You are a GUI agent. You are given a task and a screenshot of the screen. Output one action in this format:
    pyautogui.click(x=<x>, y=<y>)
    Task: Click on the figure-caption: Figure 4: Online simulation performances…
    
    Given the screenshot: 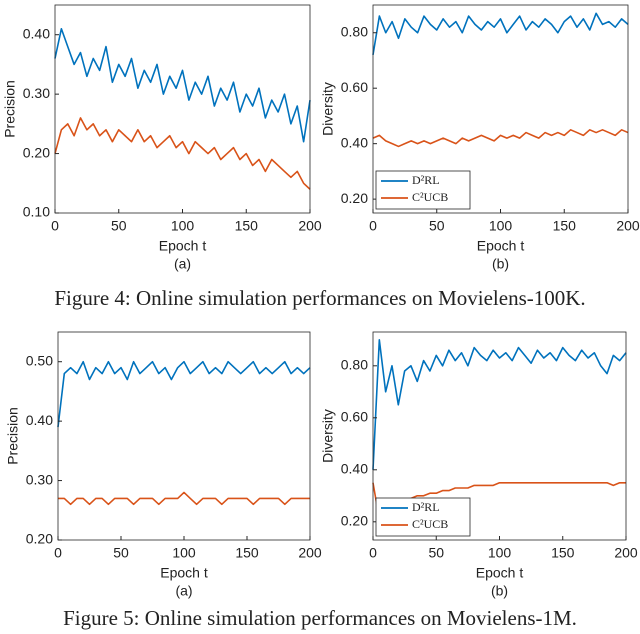 What is the action you would take?
    pyautogui.click(x=319, y=298)
    